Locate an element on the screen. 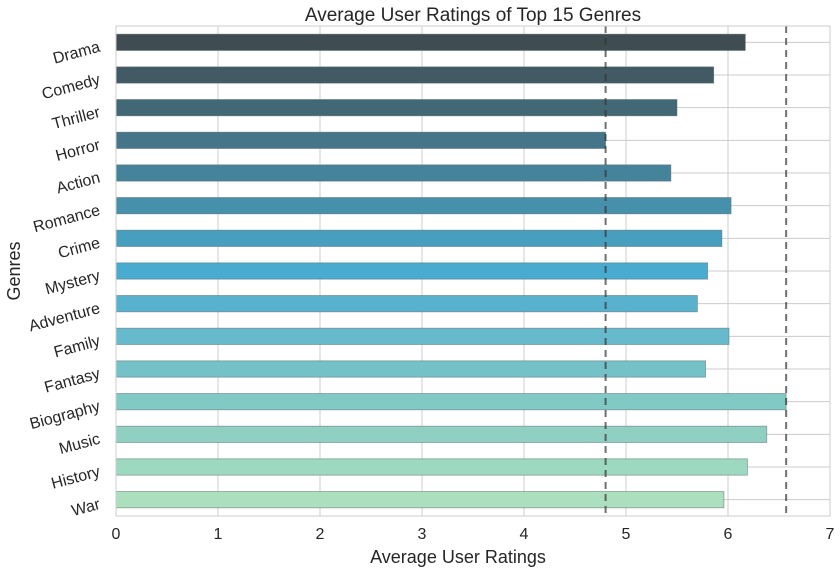 The image size is (840, 573). x-axis-label: Average User Ratings is located at coordinates (458, 557).